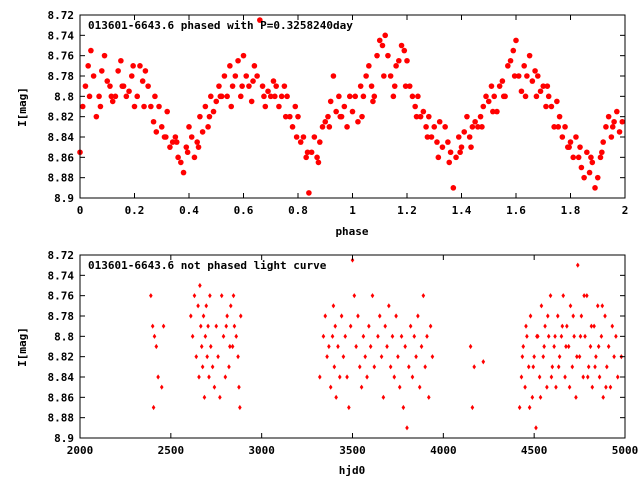  What do you see at coordinates (625, 450) in the screenshot?
I see `x-tick-label: 5000` at bounding box center [625, 450].